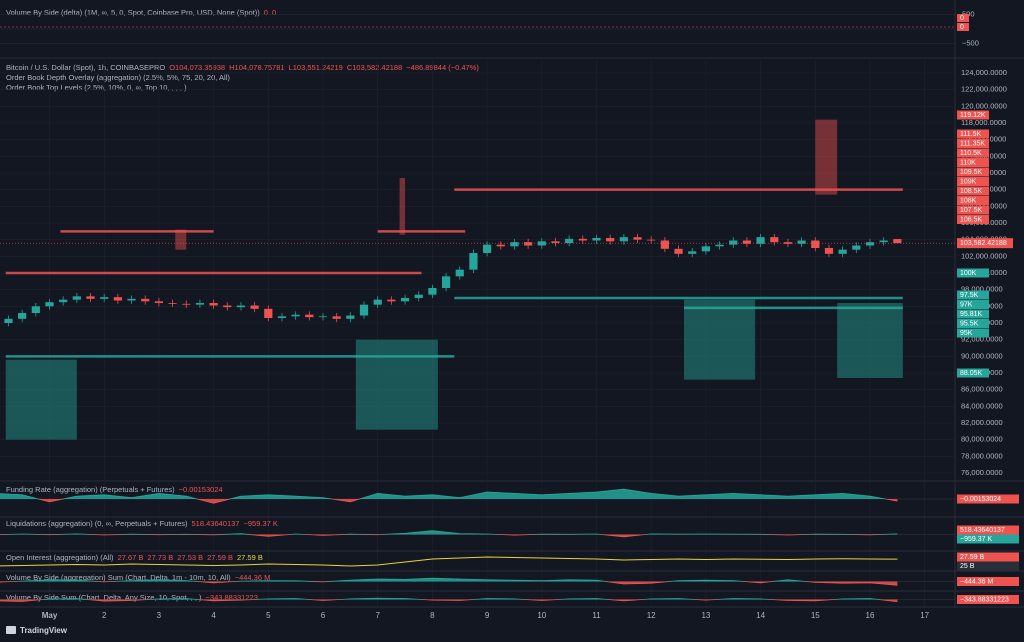 The width and height of the screenshot is (1024, 642). What do you see at coordinates (968, 200) in the screenshot?
I see `order-tag-text: 108K` at bounding box center [968, 200].